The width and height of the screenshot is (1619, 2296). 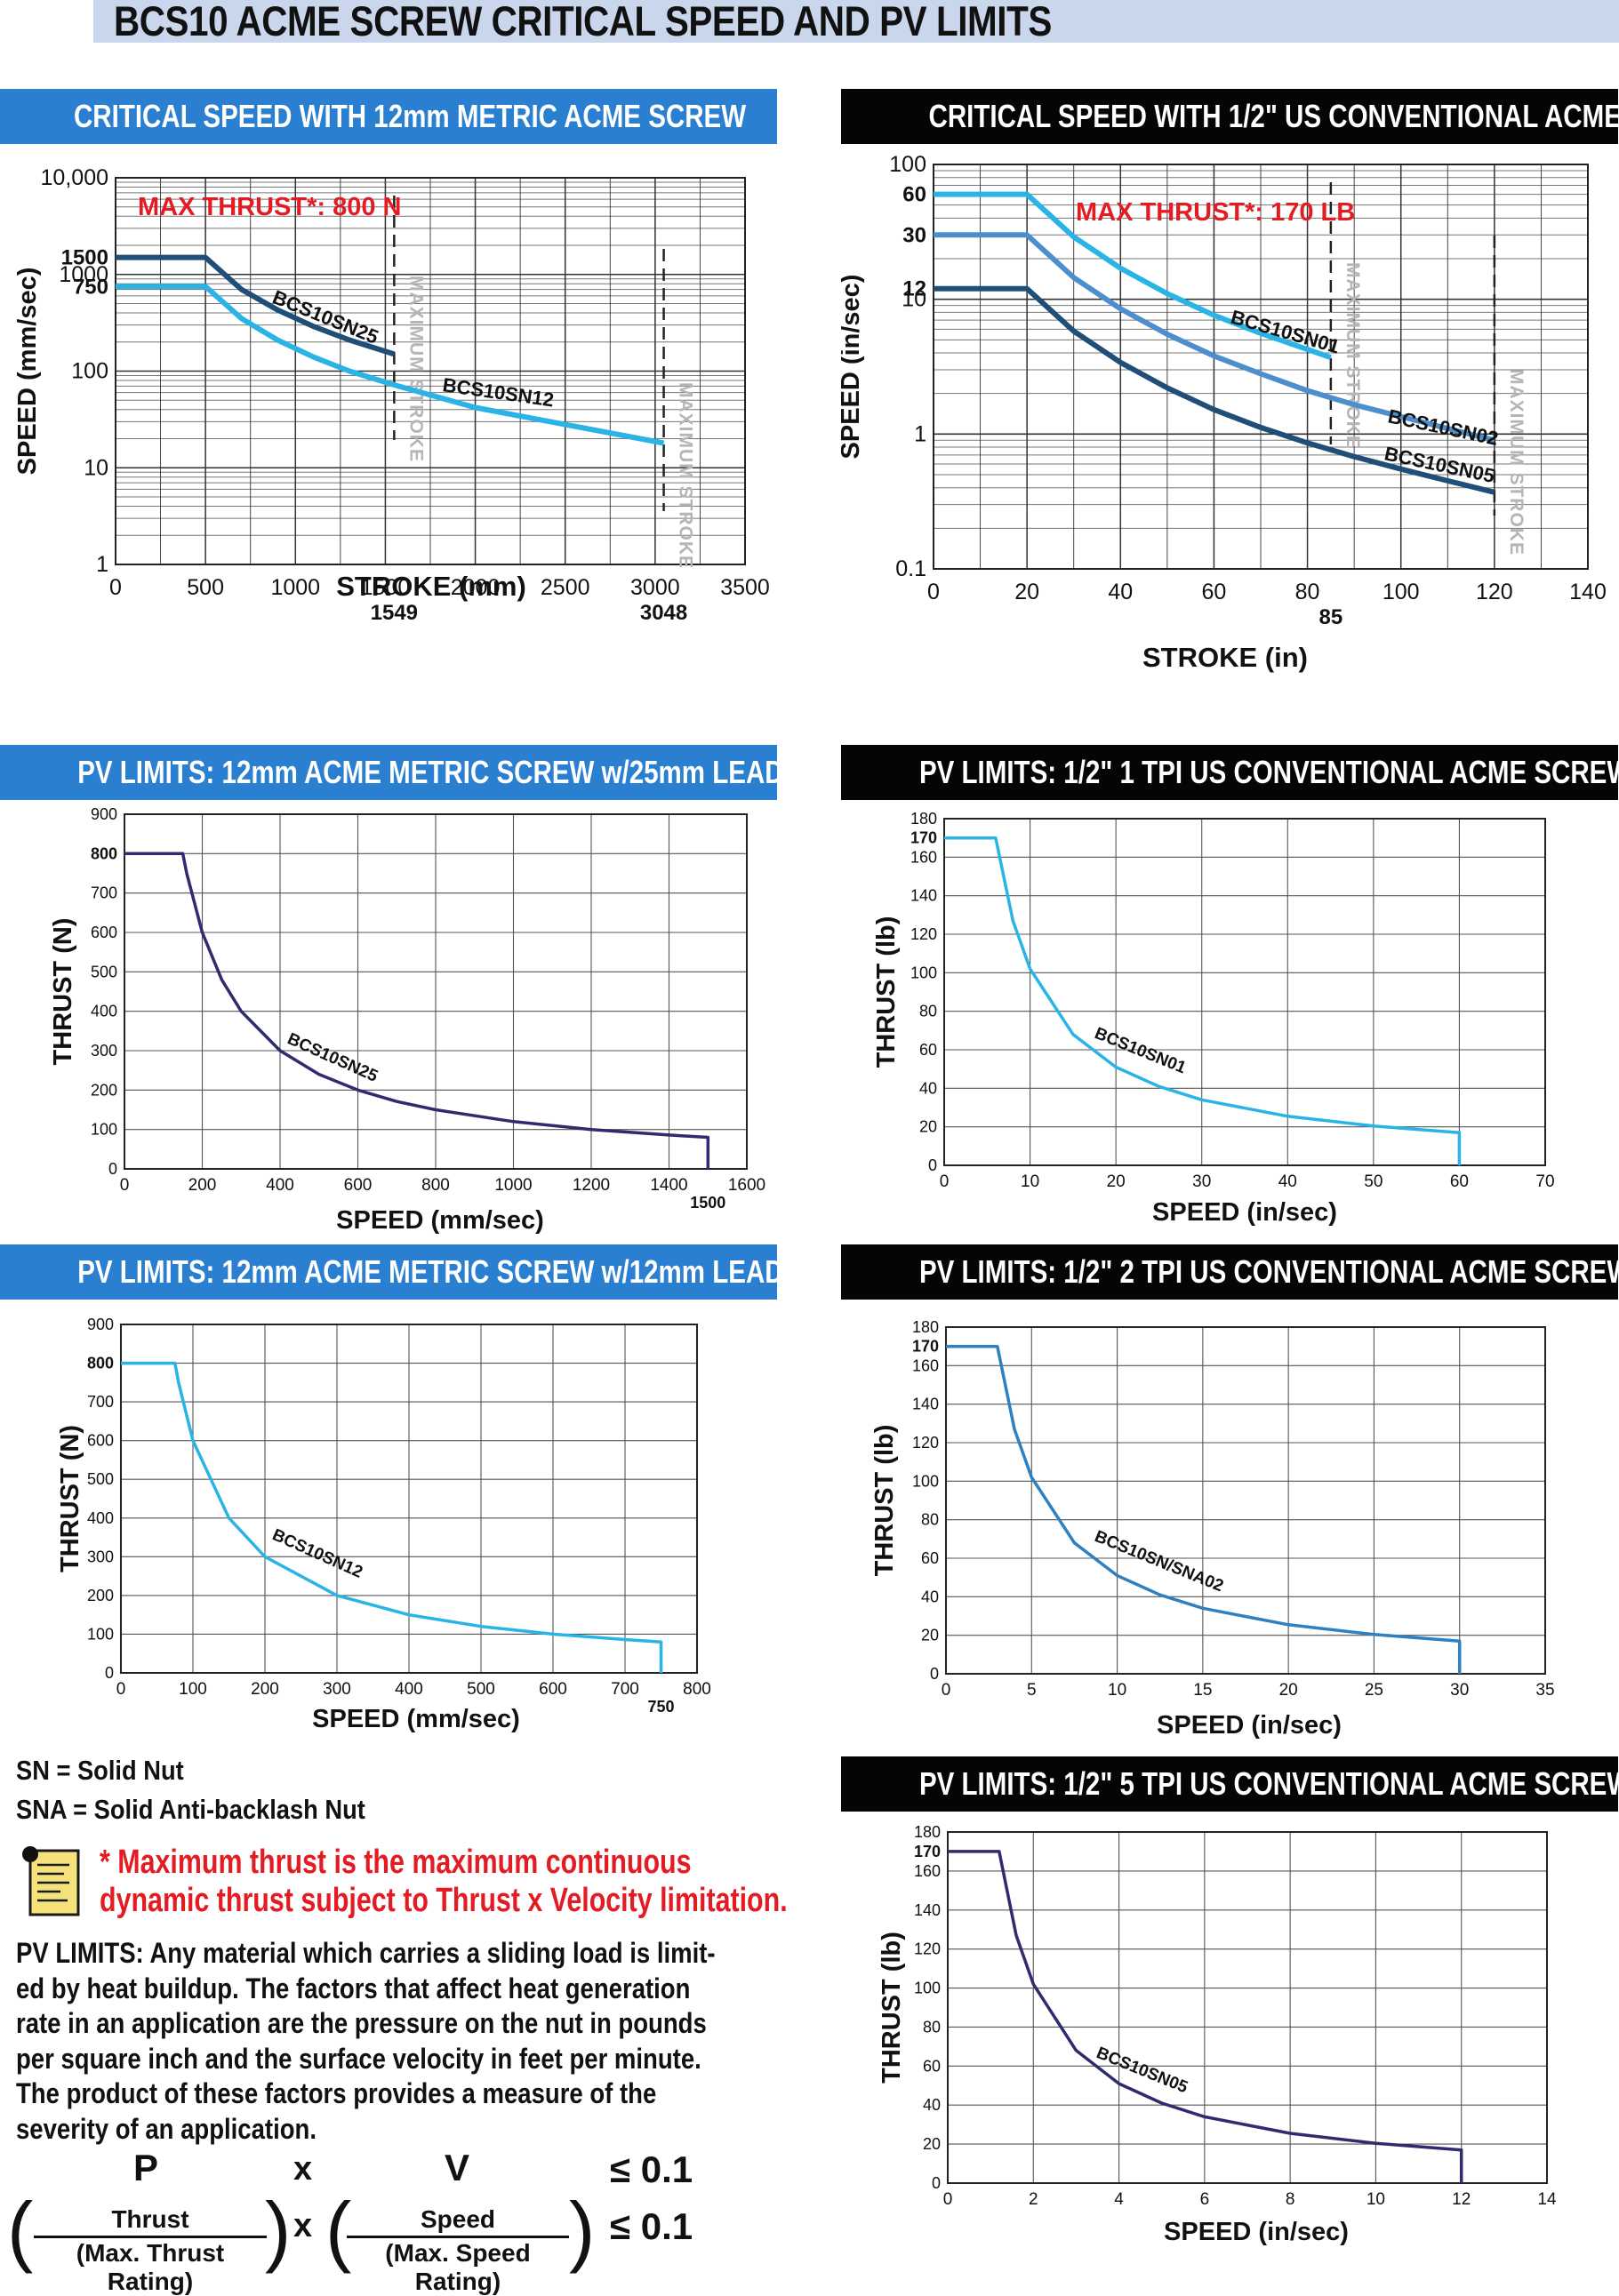 I want to click on y-tick-label: 12, so click(x=914, y=289).